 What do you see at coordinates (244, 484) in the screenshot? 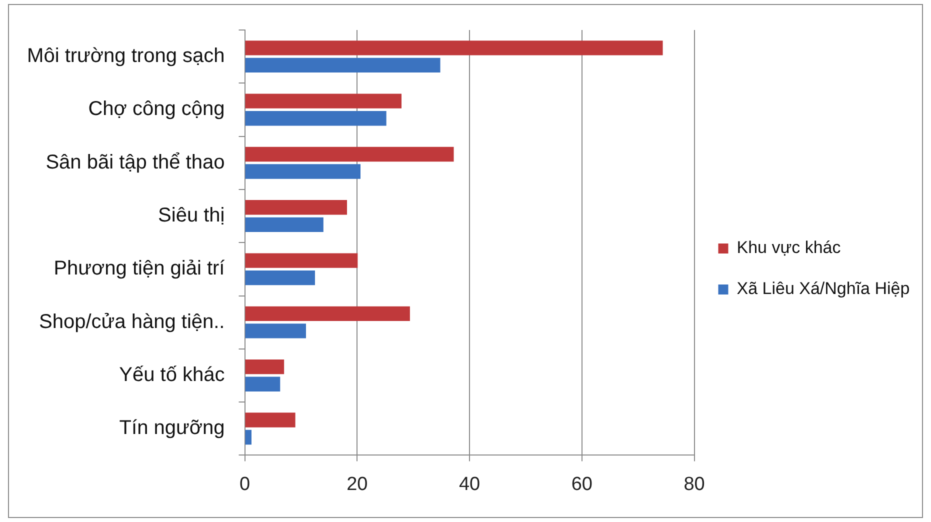
I see `x-tick-label: 0` at bounding box center [244, 484].